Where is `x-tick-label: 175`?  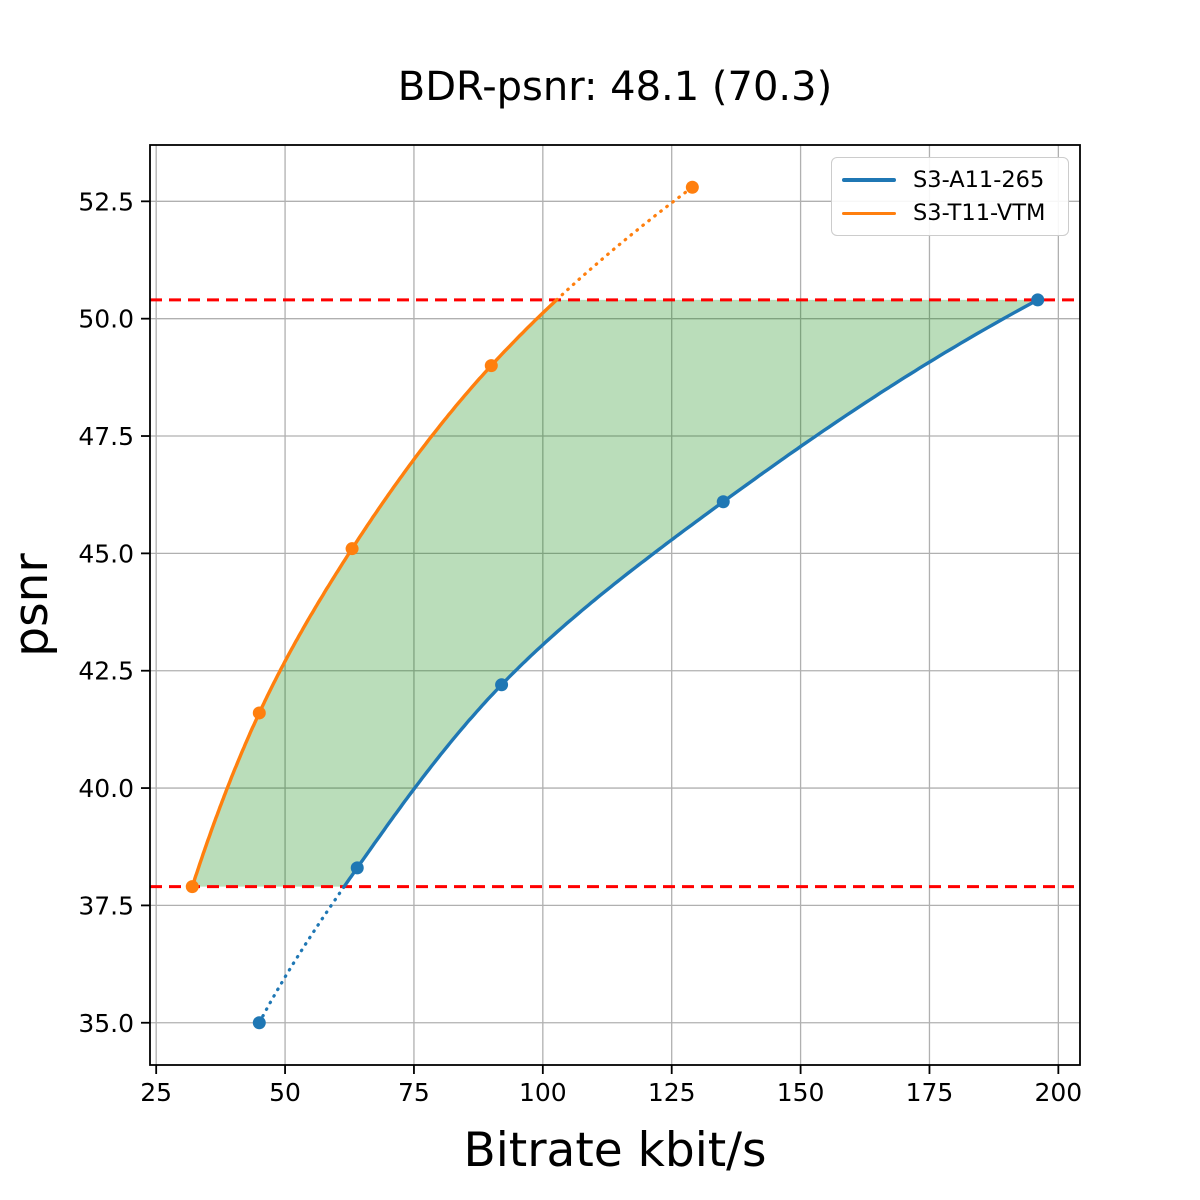 x-tick-label: 175 is located at coordinates (930, 1092).